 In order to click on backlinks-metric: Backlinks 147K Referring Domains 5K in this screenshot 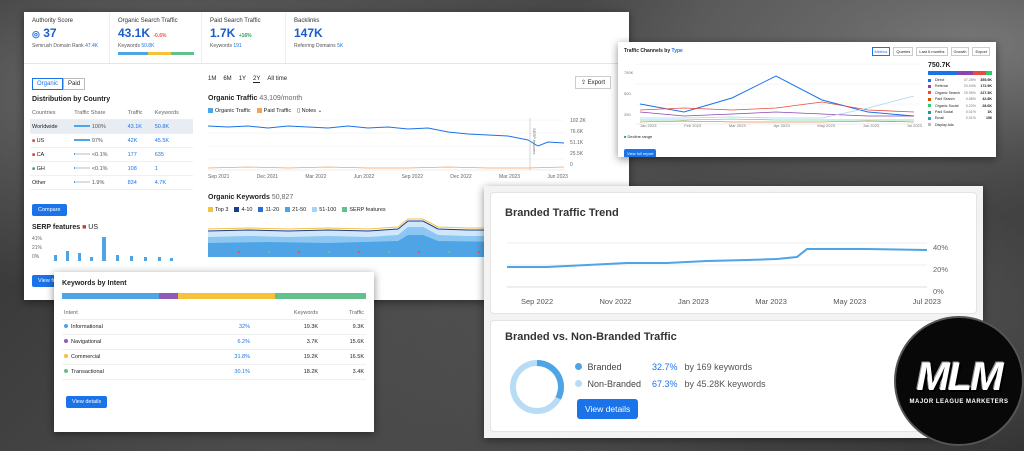, I will do `click(331, 37)`.